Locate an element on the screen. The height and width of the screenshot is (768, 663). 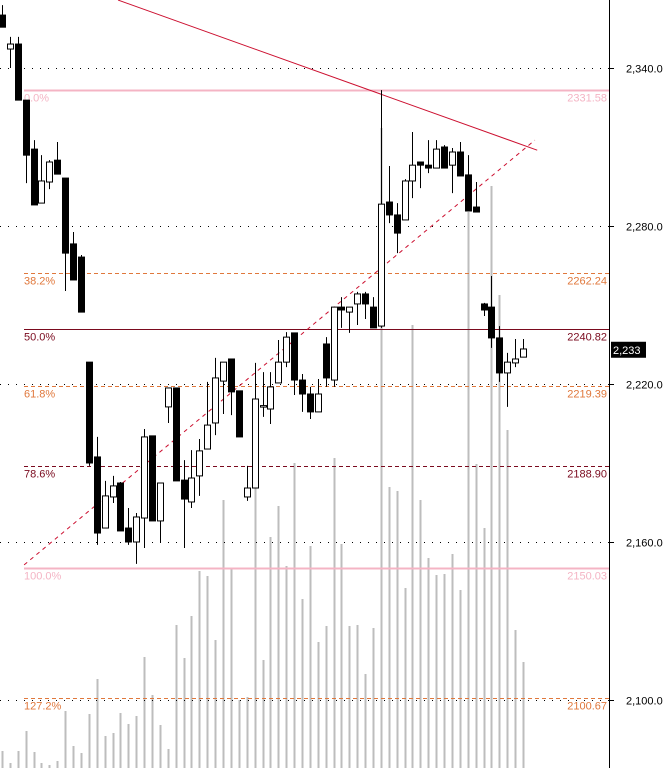
fib-ratio-label: 127.2% is located at coordinates (43, 707).